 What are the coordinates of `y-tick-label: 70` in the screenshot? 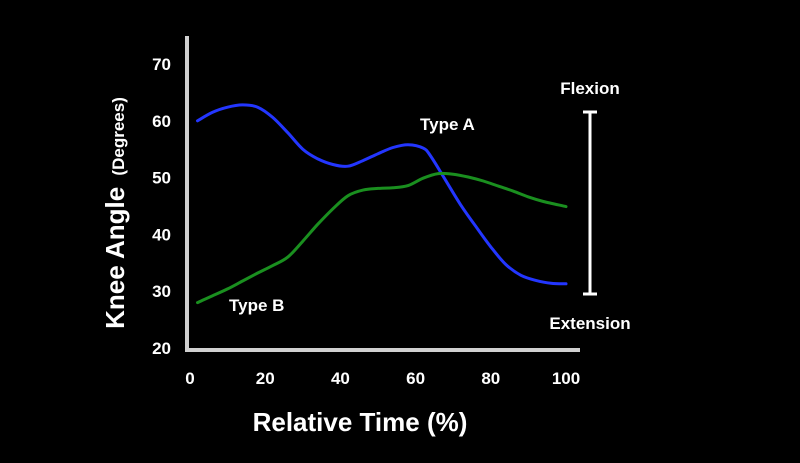 It's located at (161, 64).